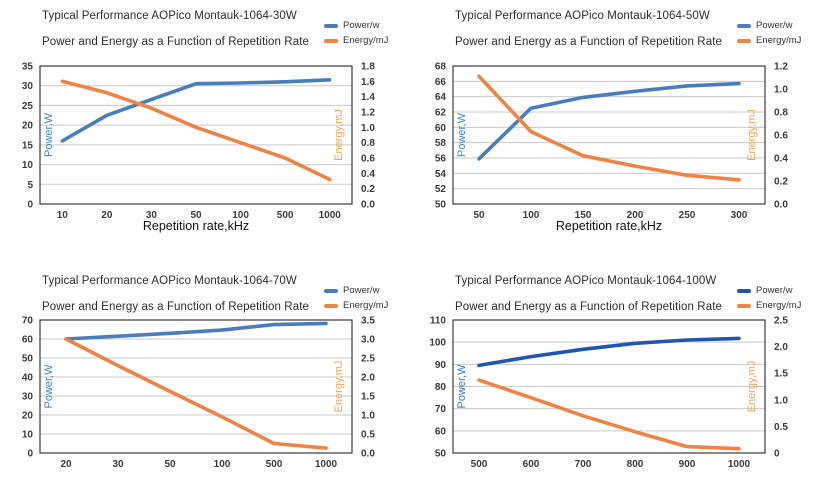  Describe the element at coordinates (152, 215) in the screenshot. I see `x-axis-tick-label: 30` at that location.